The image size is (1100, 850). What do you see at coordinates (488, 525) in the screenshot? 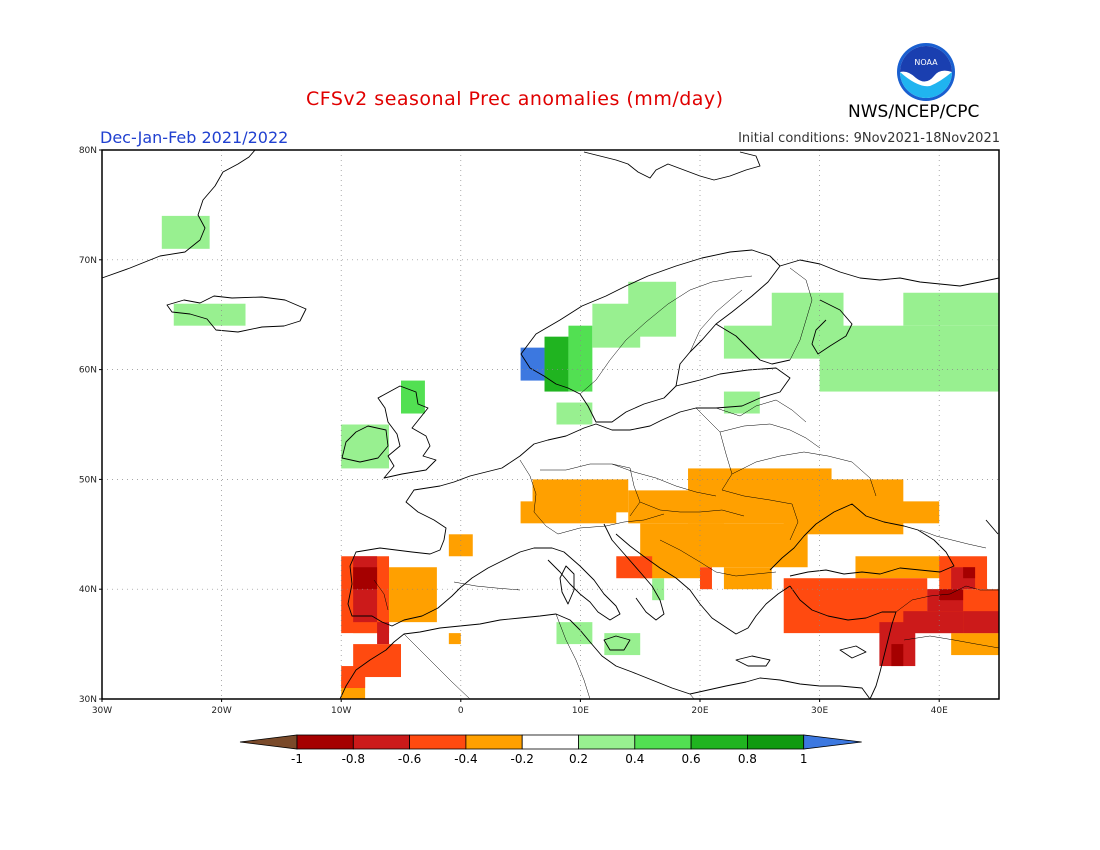
I see `coast-continent` at bounding box center [488, 525].